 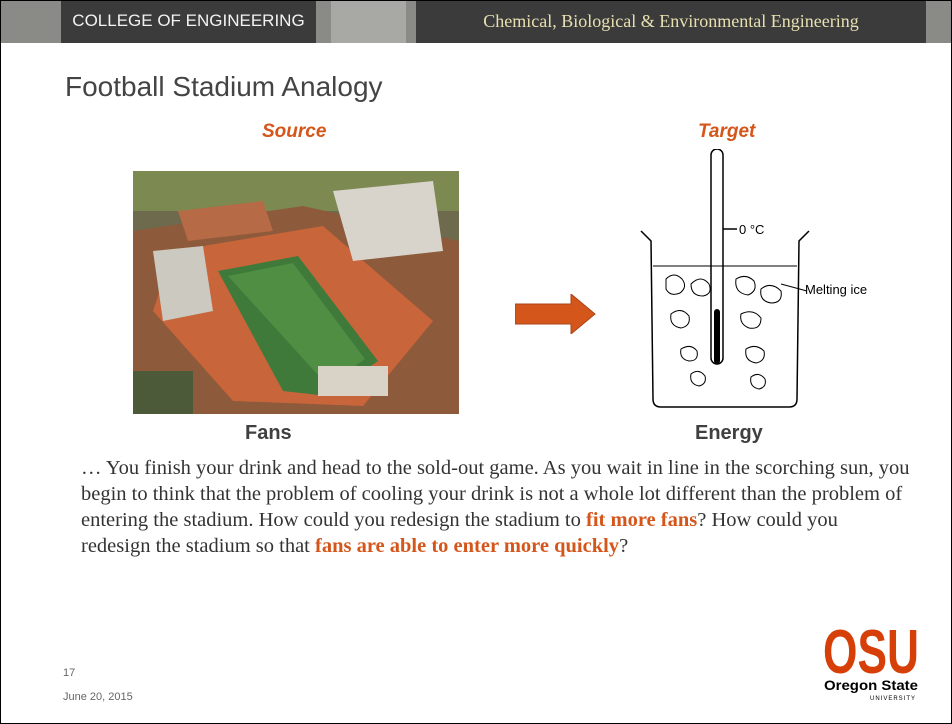 What do you see at coordinates (642, 520) in the screenshot?
I see `emphasis-text: fit more fans` at bounding box center [642, 520].